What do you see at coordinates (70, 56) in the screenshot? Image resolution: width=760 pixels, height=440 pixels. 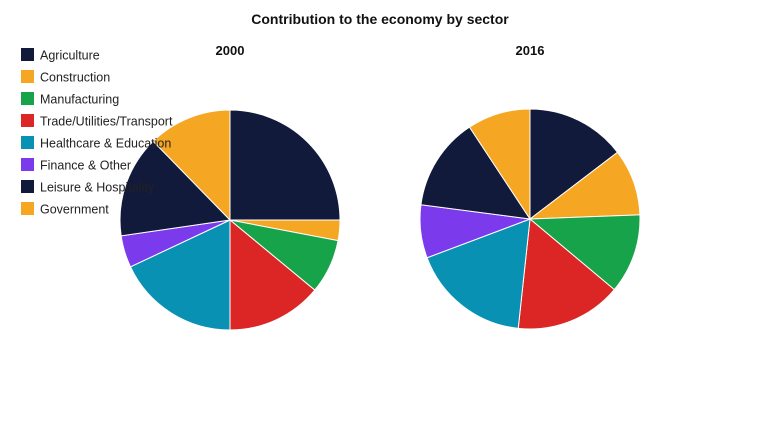 I see `legend-label-0: Agriculture` at bounding box center [70, 56].